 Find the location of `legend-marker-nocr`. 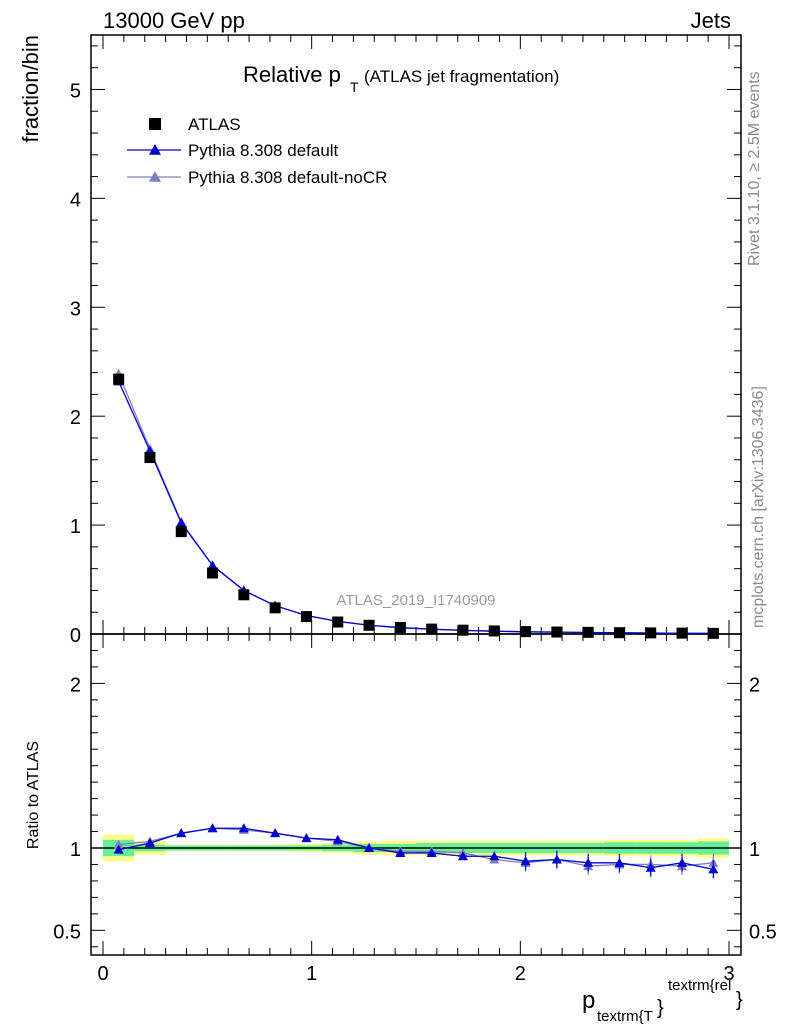

legend-marker-nocr is located at coordinates (155, 176).